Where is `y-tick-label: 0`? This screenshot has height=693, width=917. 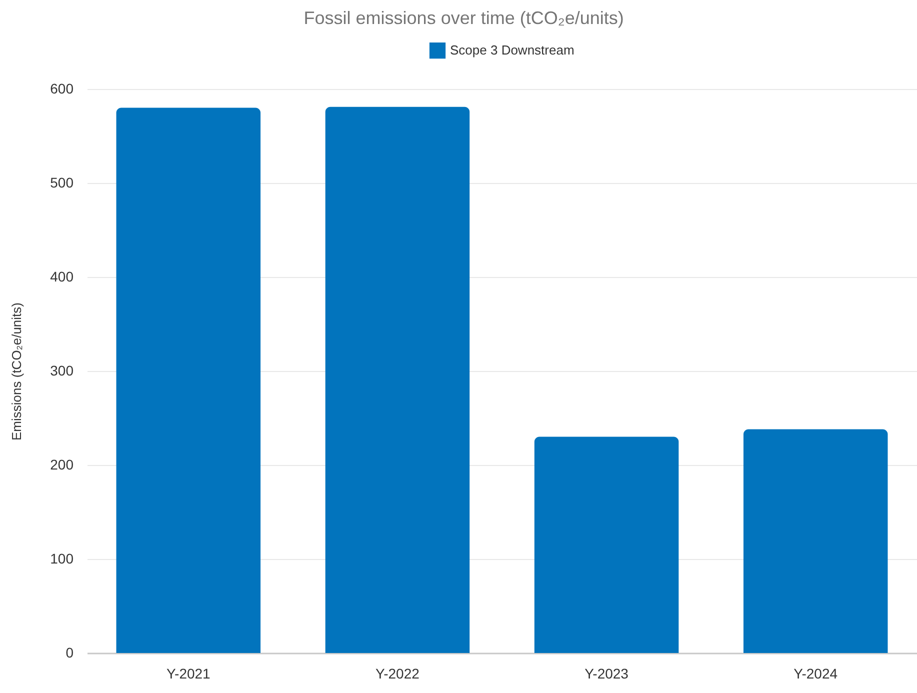 y-tick-label: 0 is located at coordinates (70, 652).